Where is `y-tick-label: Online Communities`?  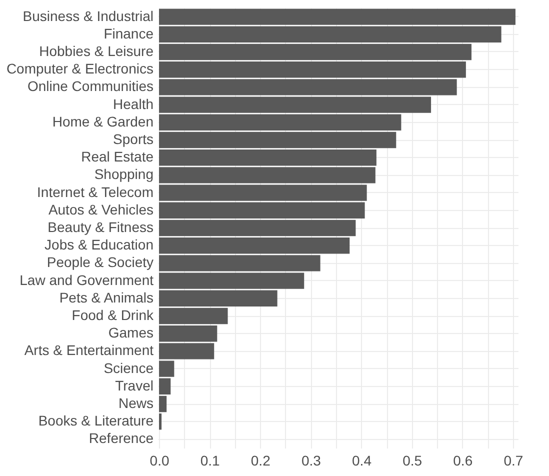
y-tick-label: Online Communities is located at coordinates (90, 86).